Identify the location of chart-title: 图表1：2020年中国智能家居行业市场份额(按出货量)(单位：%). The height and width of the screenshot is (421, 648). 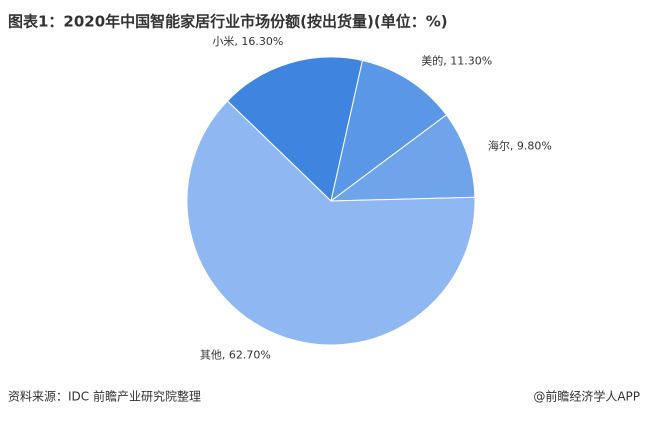
(228, 22).